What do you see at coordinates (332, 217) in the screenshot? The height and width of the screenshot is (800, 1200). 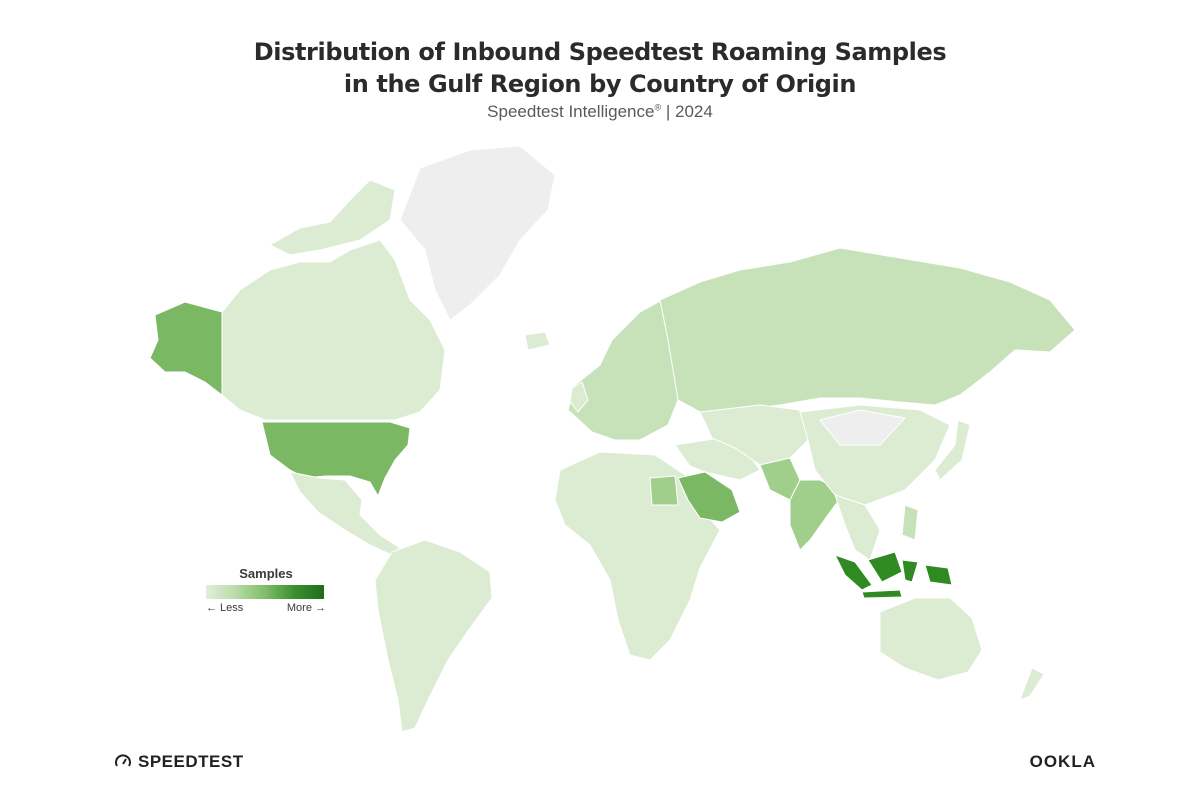 I see `region-canada-islands` at bounding box center [332, 217].